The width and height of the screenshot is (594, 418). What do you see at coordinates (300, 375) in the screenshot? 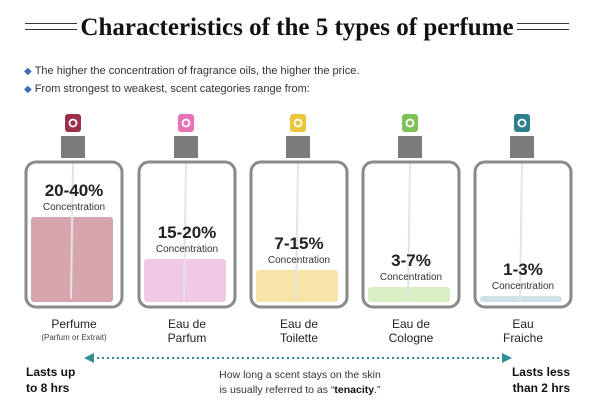
I see `note-line1: How long a scent stays on the skin` at bounding box center [300, 375].